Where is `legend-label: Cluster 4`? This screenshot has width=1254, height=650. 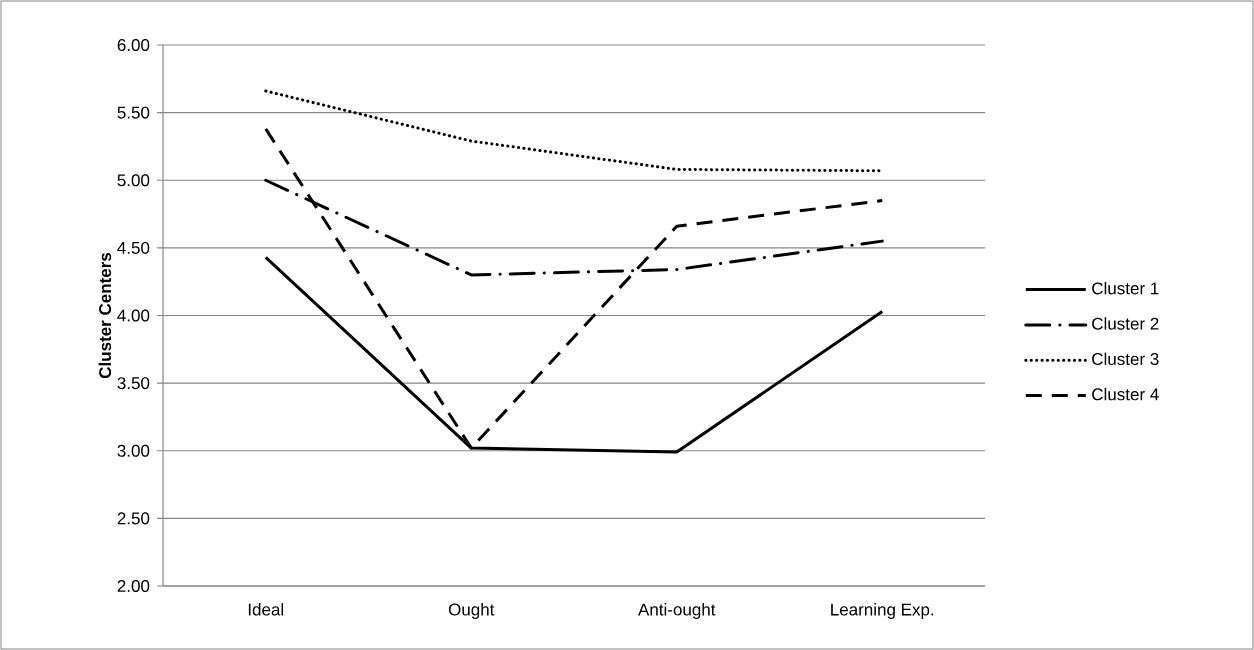
legend-label: Cluster 4 is located at coordinates (1125, 394).